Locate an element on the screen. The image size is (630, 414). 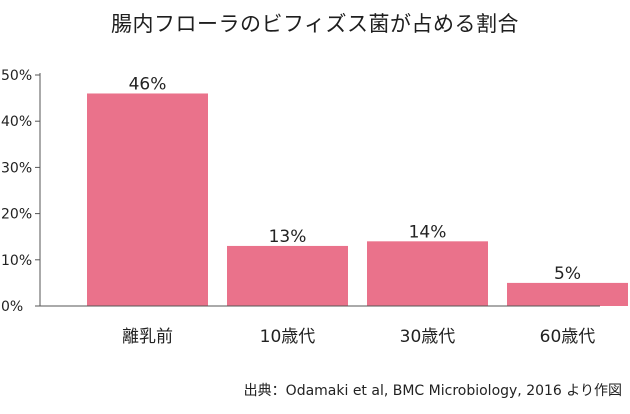
y-tick-label: 40% is located at coordinates (16, 122).